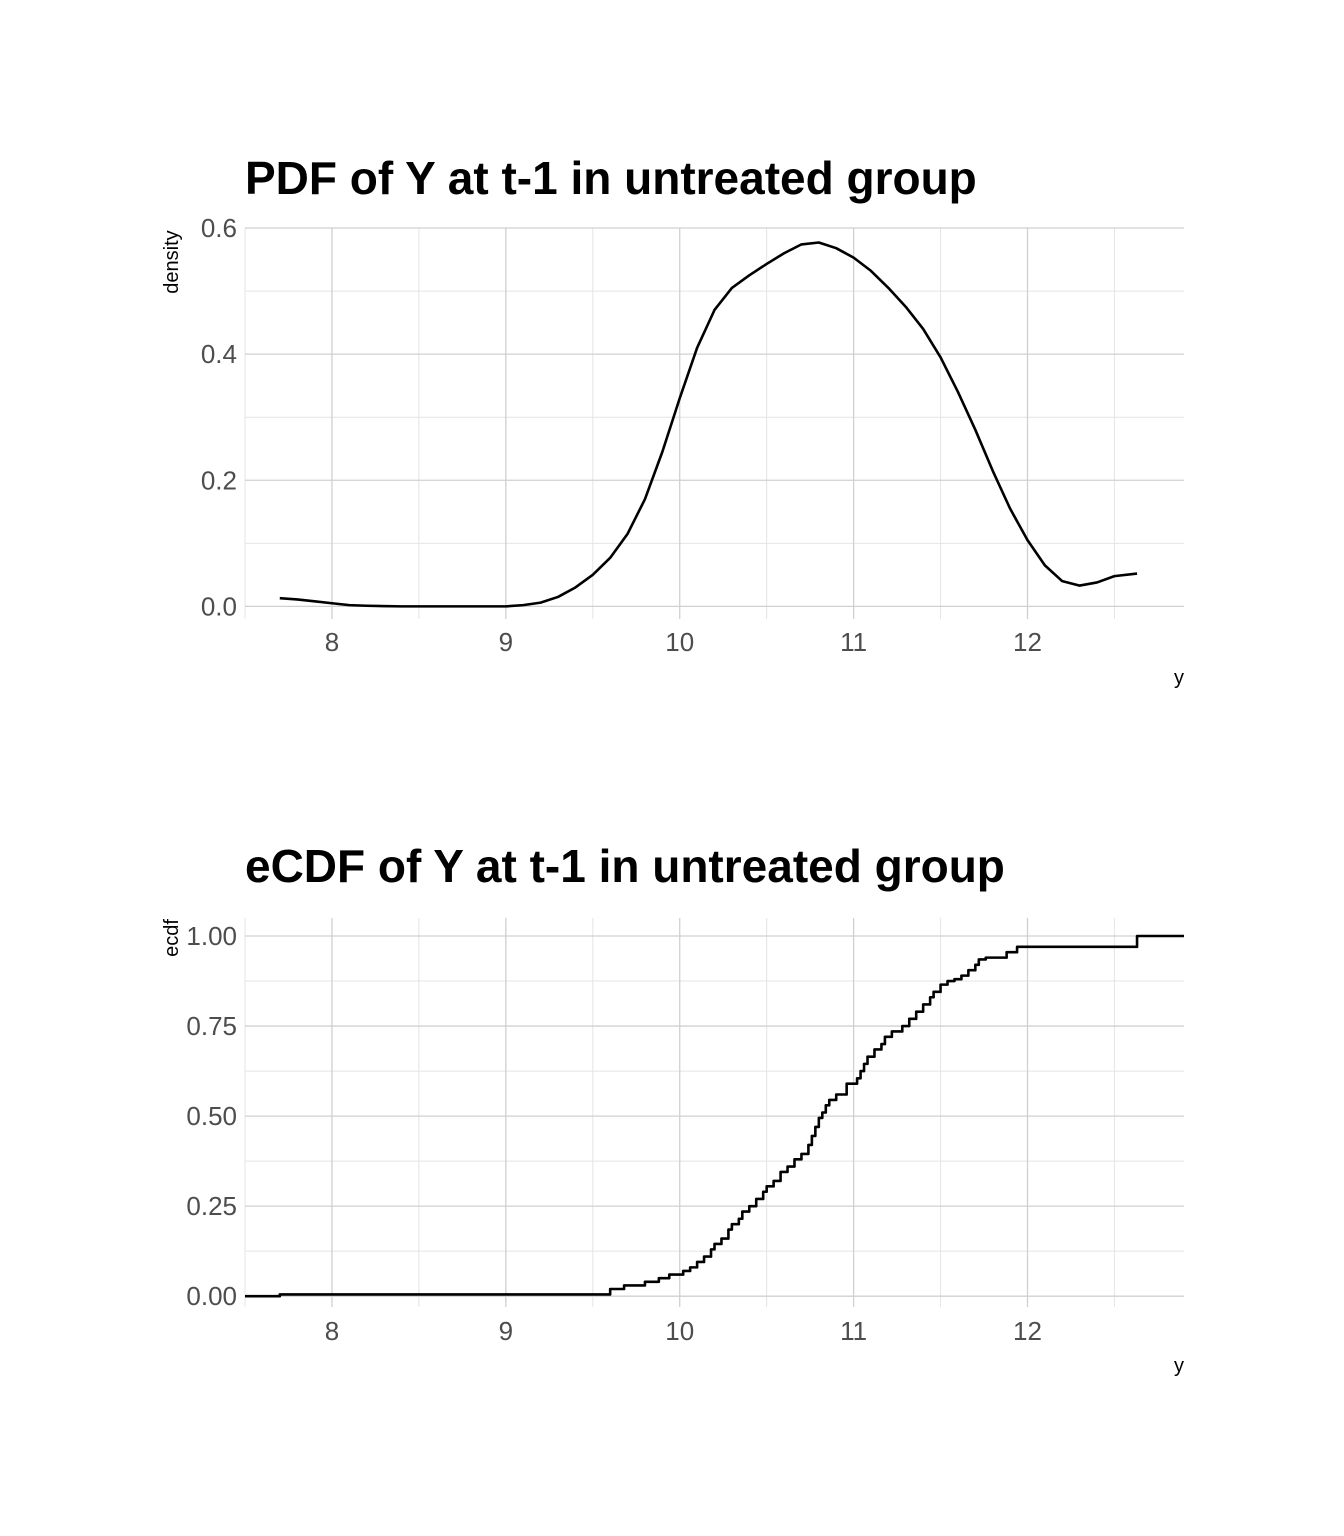  What do you see at coordinates (625, 866) in the screenshot?
I see `ecdf-title: eCDF of Y at t-1 in untreated group` at bounding box center [625, 866].